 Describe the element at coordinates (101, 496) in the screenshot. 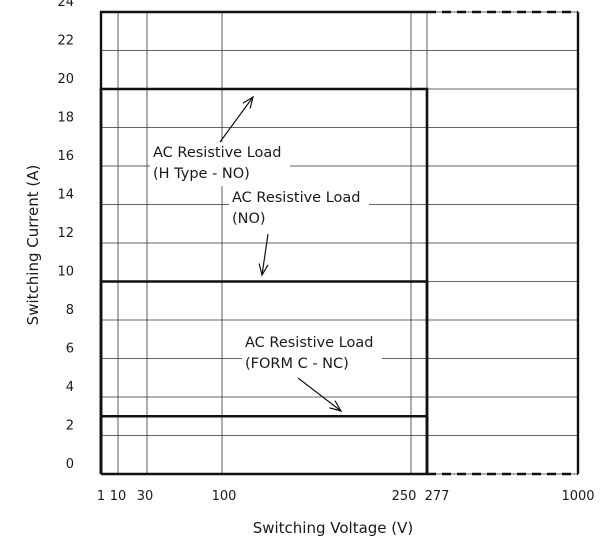

I see `x-tick-1: 1` at that location.